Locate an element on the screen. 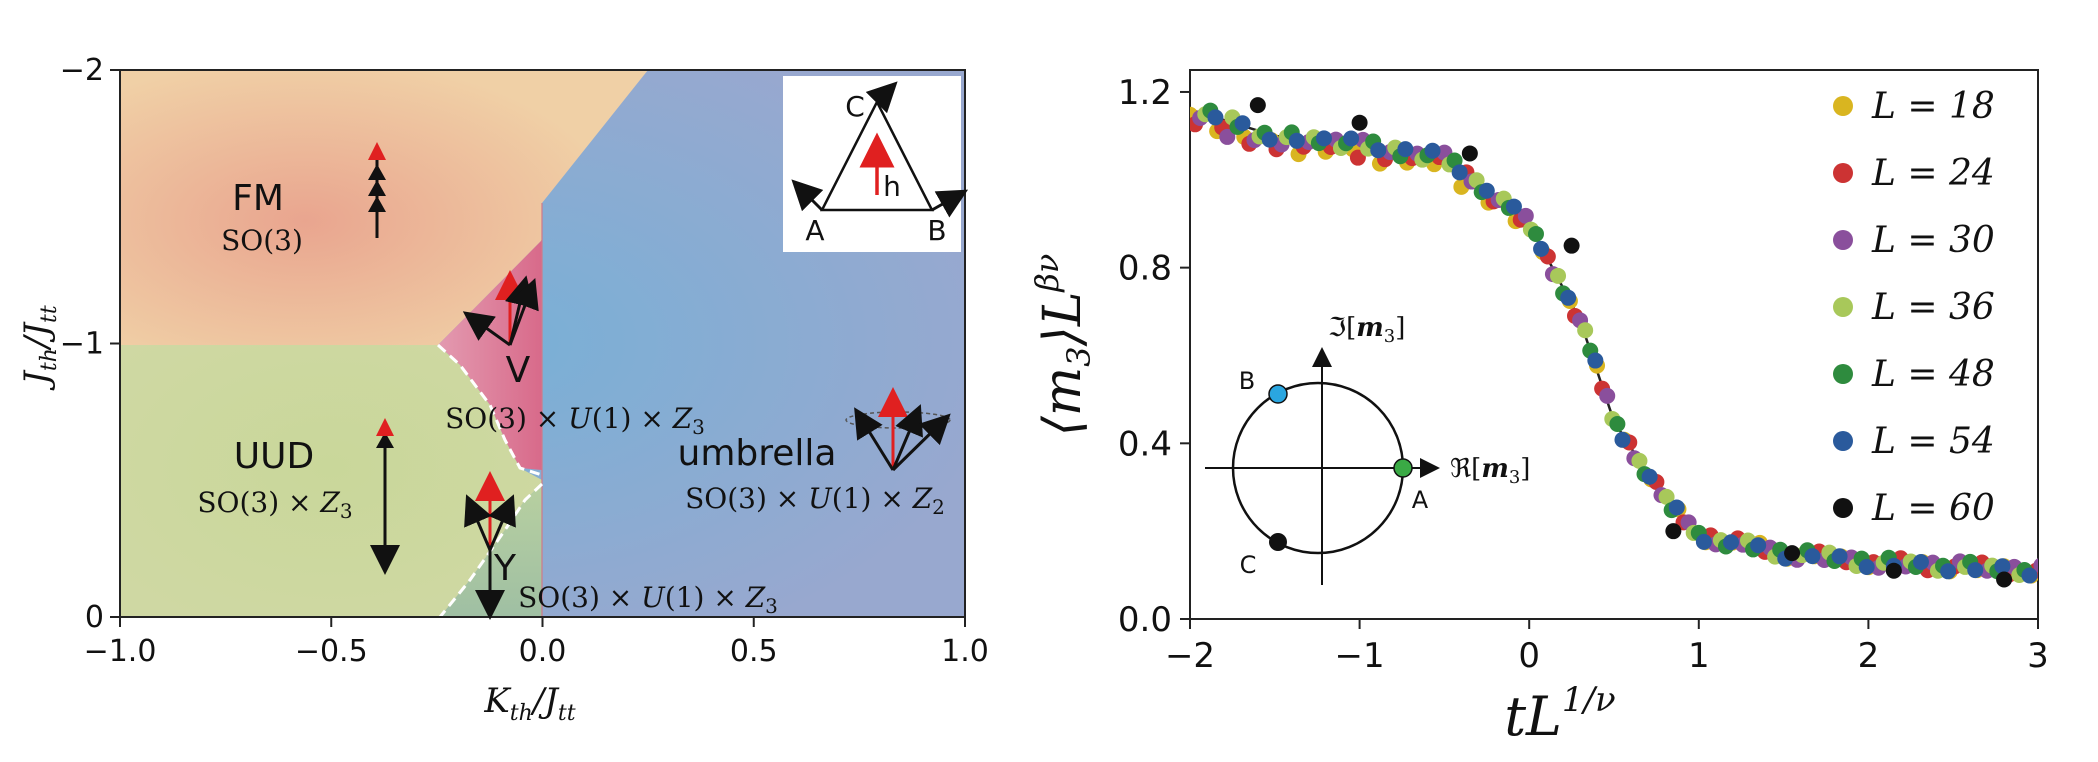 Image resolution: width=2098 pixels, height=762 pixels. point-a-icon is located at coordinates (1403, 468).